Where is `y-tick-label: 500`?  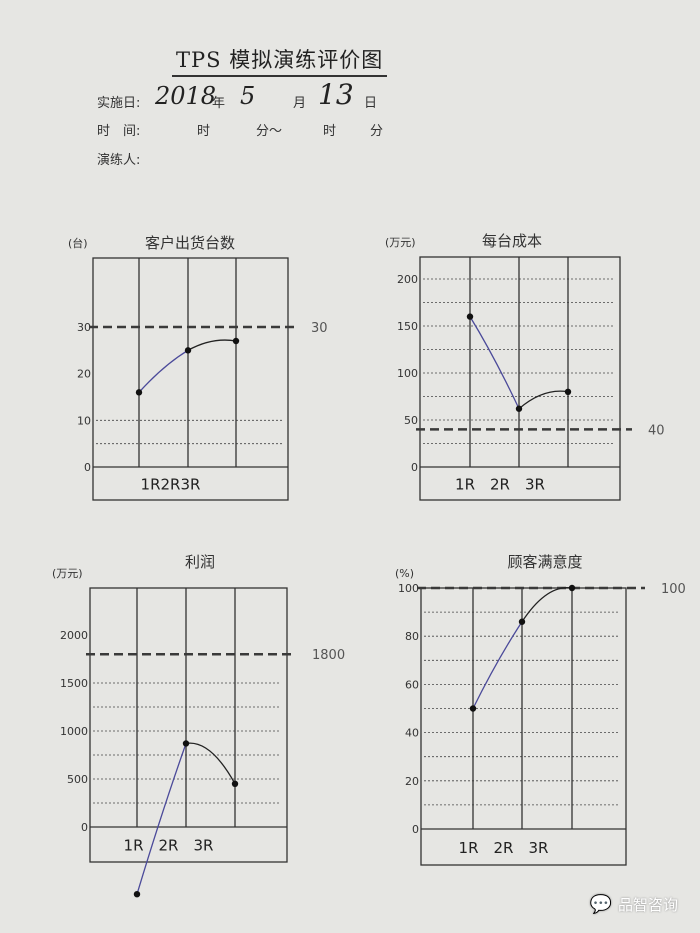
y-tick-label: 500 is located at coordinates (77, 779).